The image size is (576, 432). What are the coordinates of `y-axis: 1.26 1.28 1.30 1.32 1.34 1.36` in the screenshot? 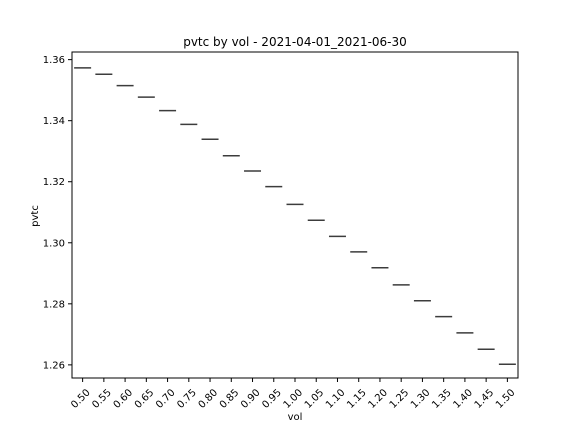 It's located at (57, 213).